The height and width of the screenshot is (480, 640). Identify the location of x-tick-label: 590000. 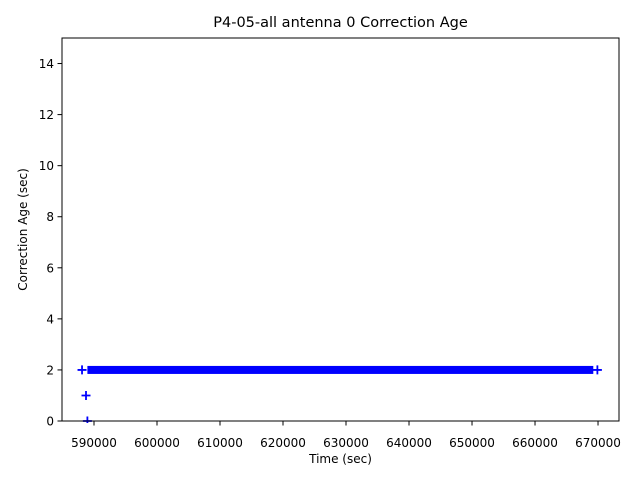
(94, 443).